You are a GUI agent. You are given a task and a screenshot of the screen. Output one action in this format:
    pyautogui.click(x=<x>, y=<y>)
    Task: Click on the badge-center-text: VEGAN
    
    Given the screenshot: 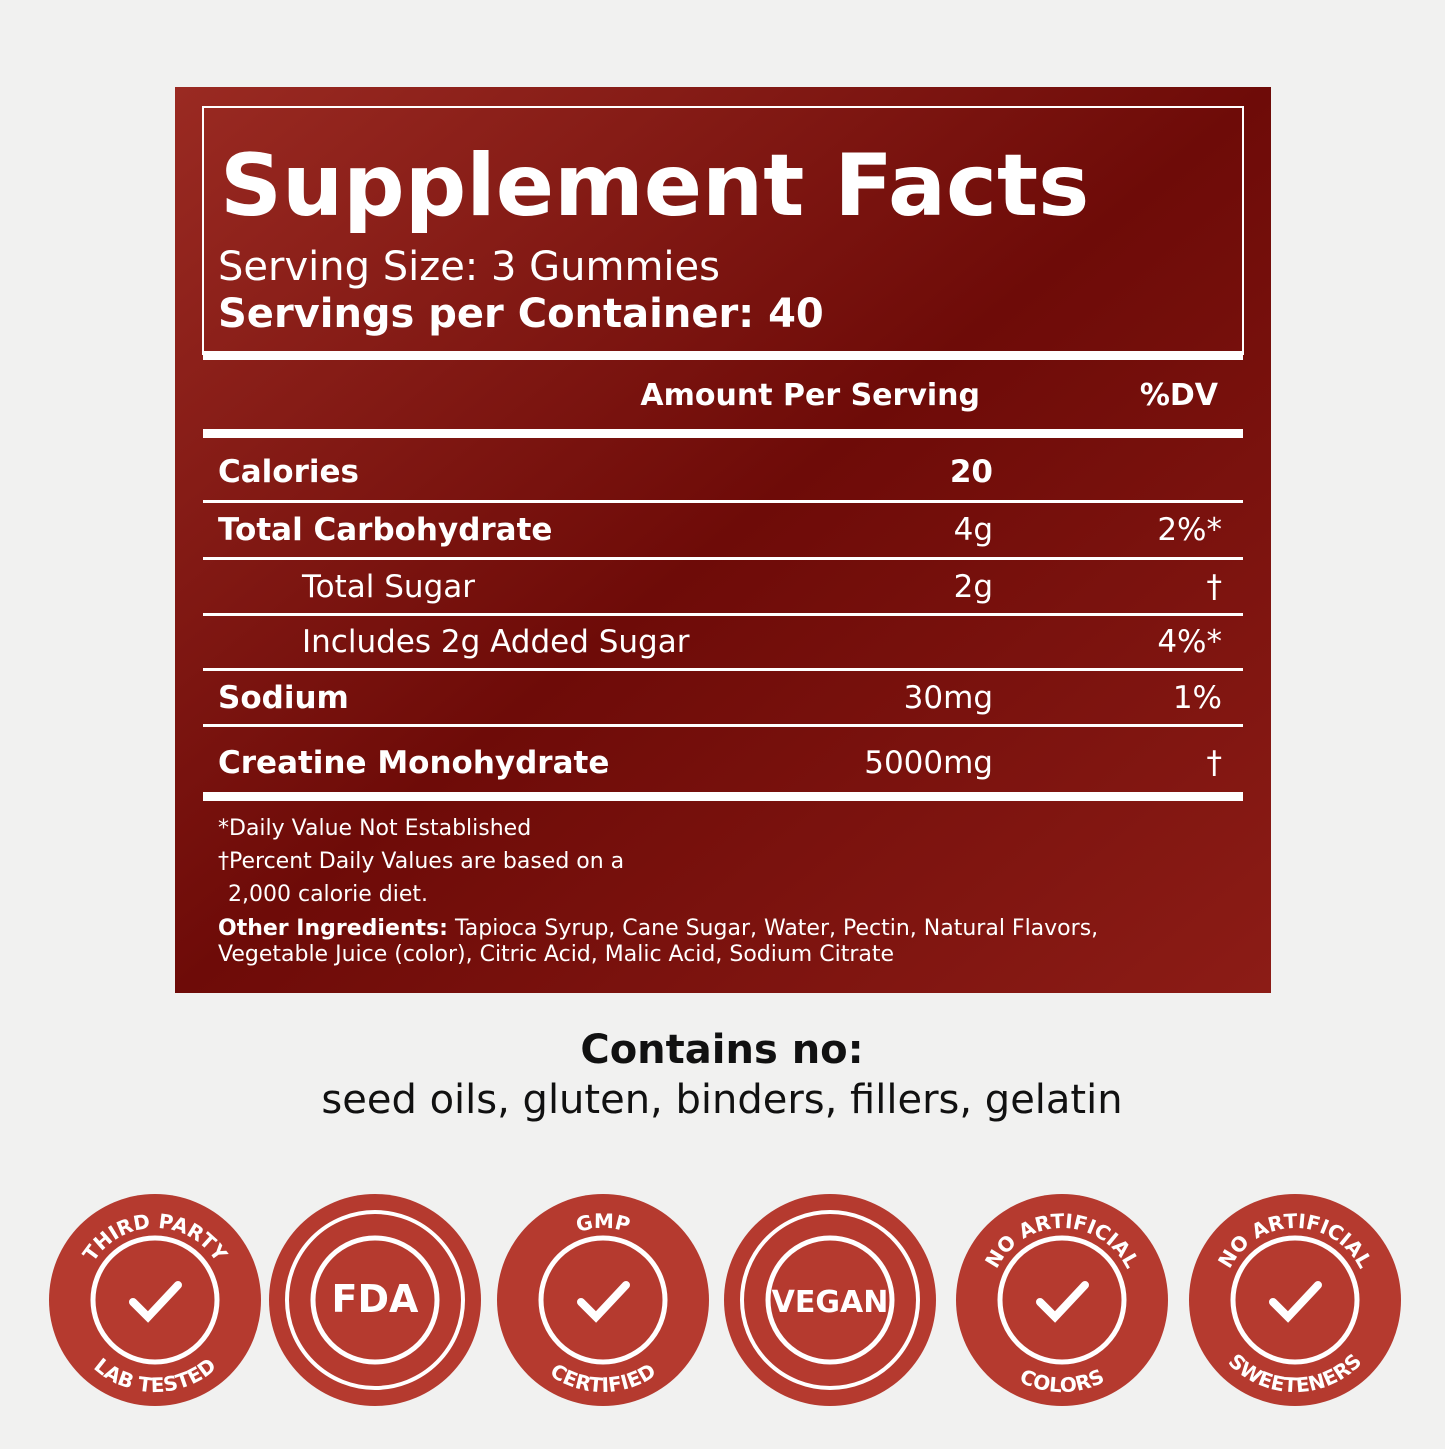 What is the action you would take?
    pyautogui.click(x=830, y=1302)
    